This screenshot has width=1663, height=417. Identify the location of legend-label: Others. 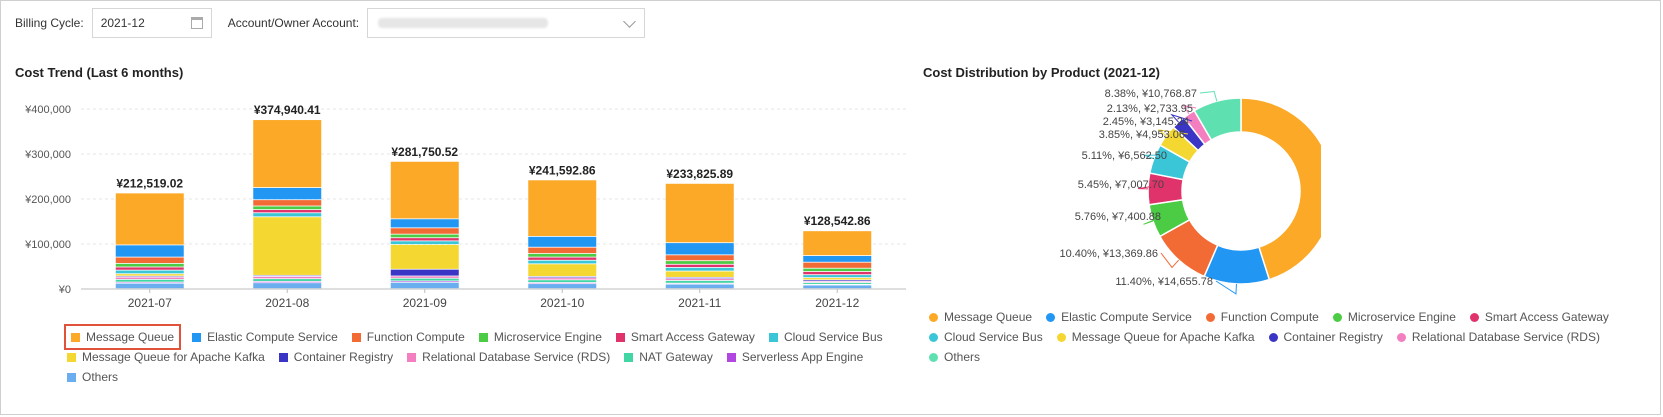
(962, 357).